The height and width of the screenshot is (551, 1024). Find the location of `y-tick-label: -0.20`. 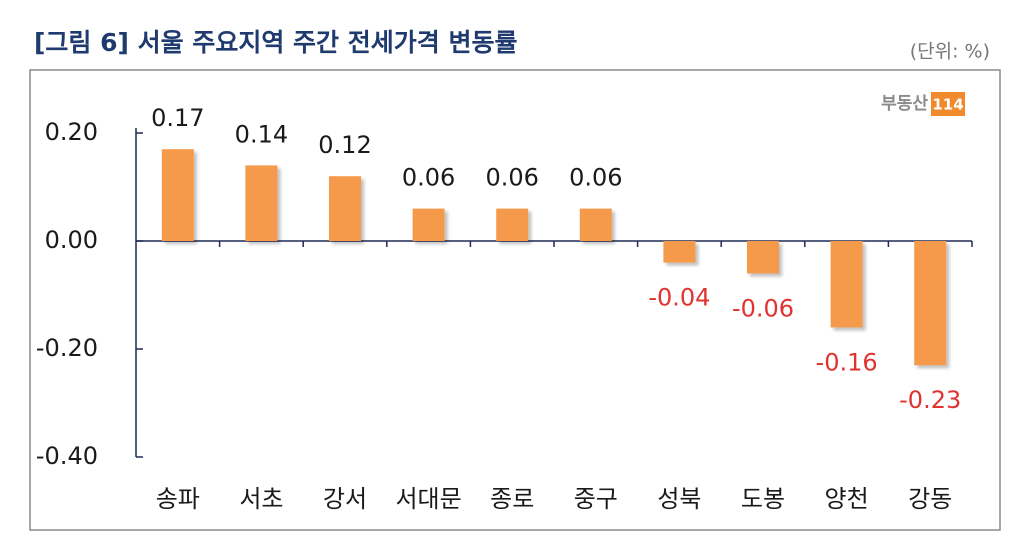

y-tick-label: -0.20 is located at coordinates (67, 348).